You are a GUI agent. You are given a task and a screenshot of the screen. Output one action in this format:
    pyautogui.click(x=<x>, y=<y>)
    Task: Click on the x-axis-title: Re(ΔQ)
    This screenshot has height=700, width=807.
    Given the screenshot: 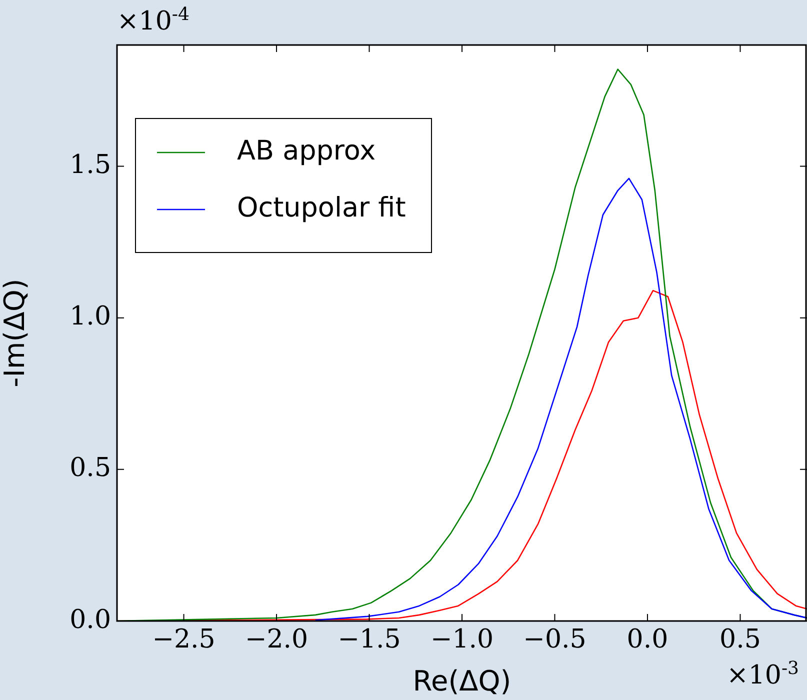 What is the action you would take?
    pyautogui.click(x=462, y=681)
    